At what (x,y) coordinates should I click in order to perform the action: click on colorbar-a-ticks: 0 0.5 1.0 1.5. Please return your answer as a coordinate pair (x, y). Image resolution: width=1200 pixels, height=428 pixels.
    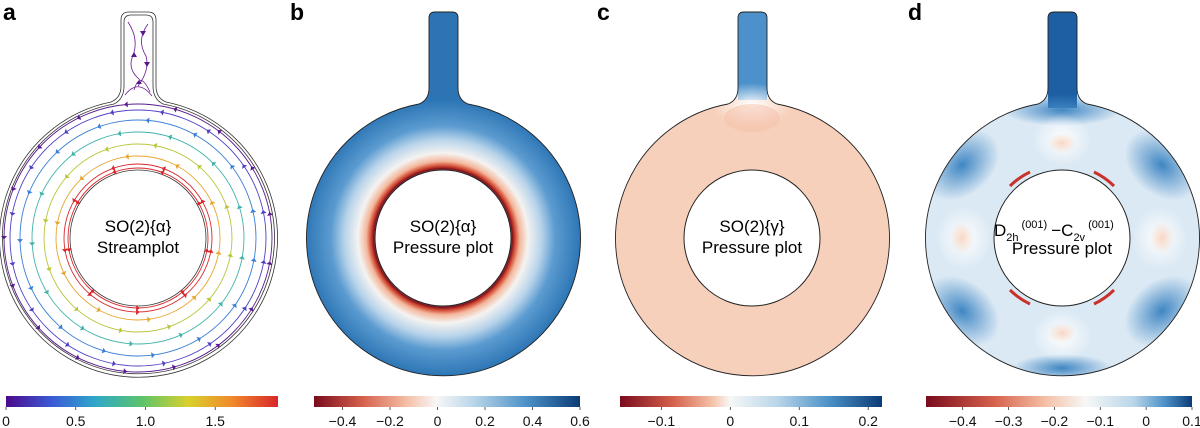
    Looking at the image, I should click on (113, 417).